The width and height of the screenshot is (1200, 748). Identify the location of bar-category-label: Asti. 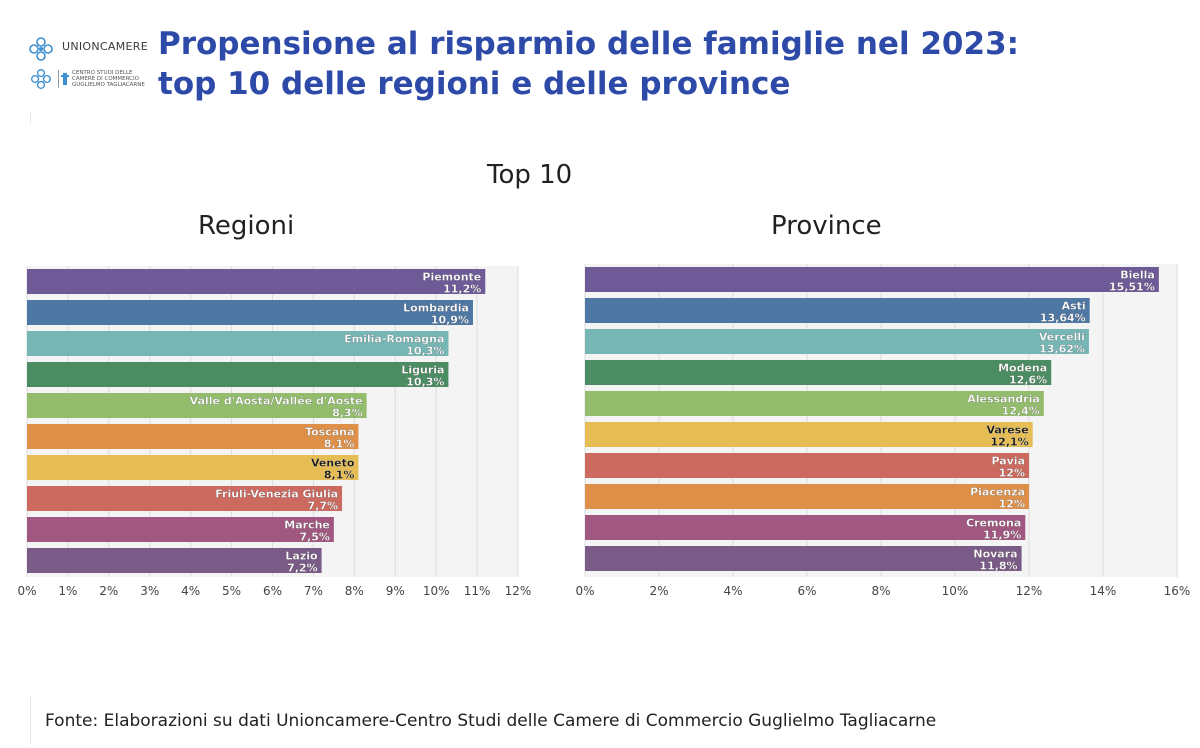
(1074, 306).